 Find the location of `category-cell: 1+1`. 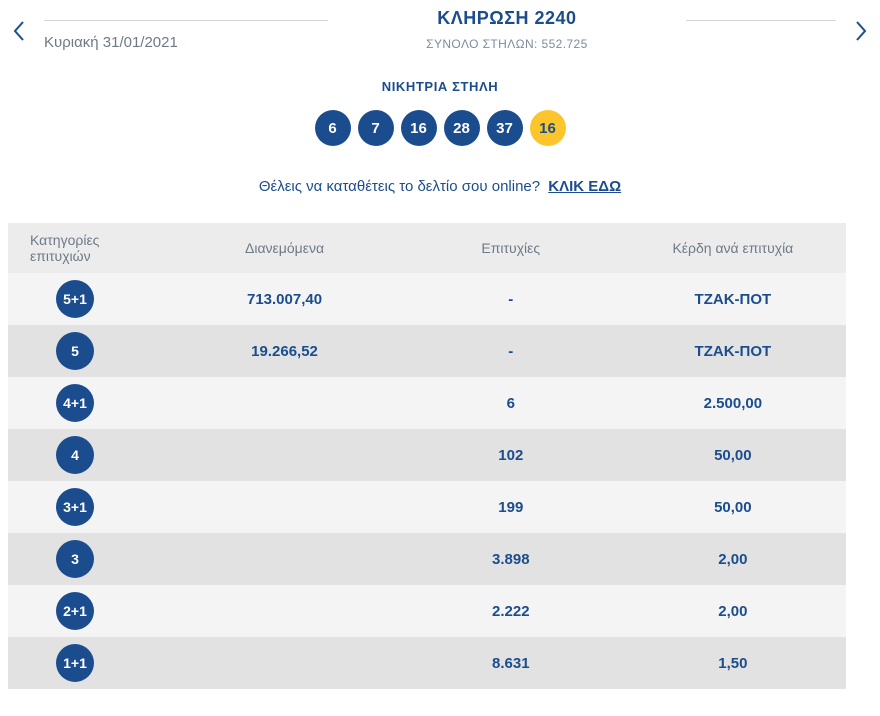

category-cell: 1+1 is located at coordinates (87, 663).